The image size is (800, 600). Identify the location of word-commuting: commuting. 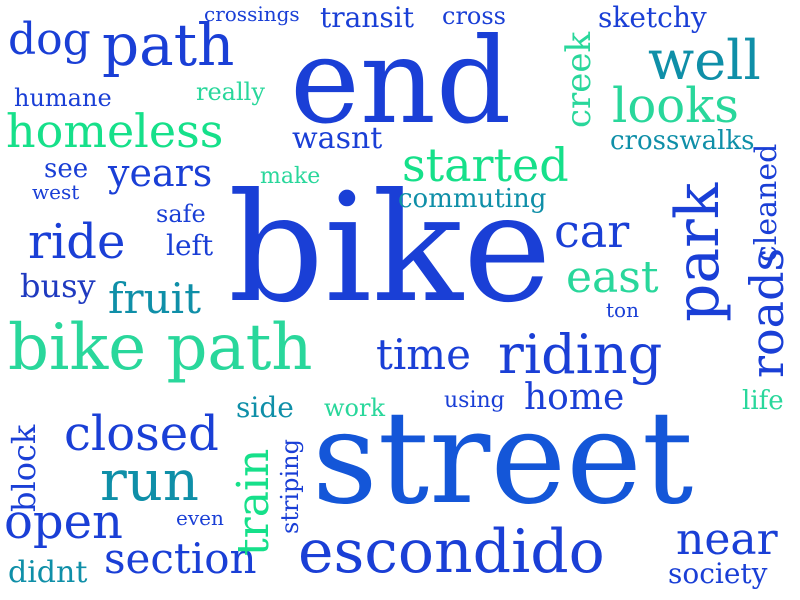
(472, 199).